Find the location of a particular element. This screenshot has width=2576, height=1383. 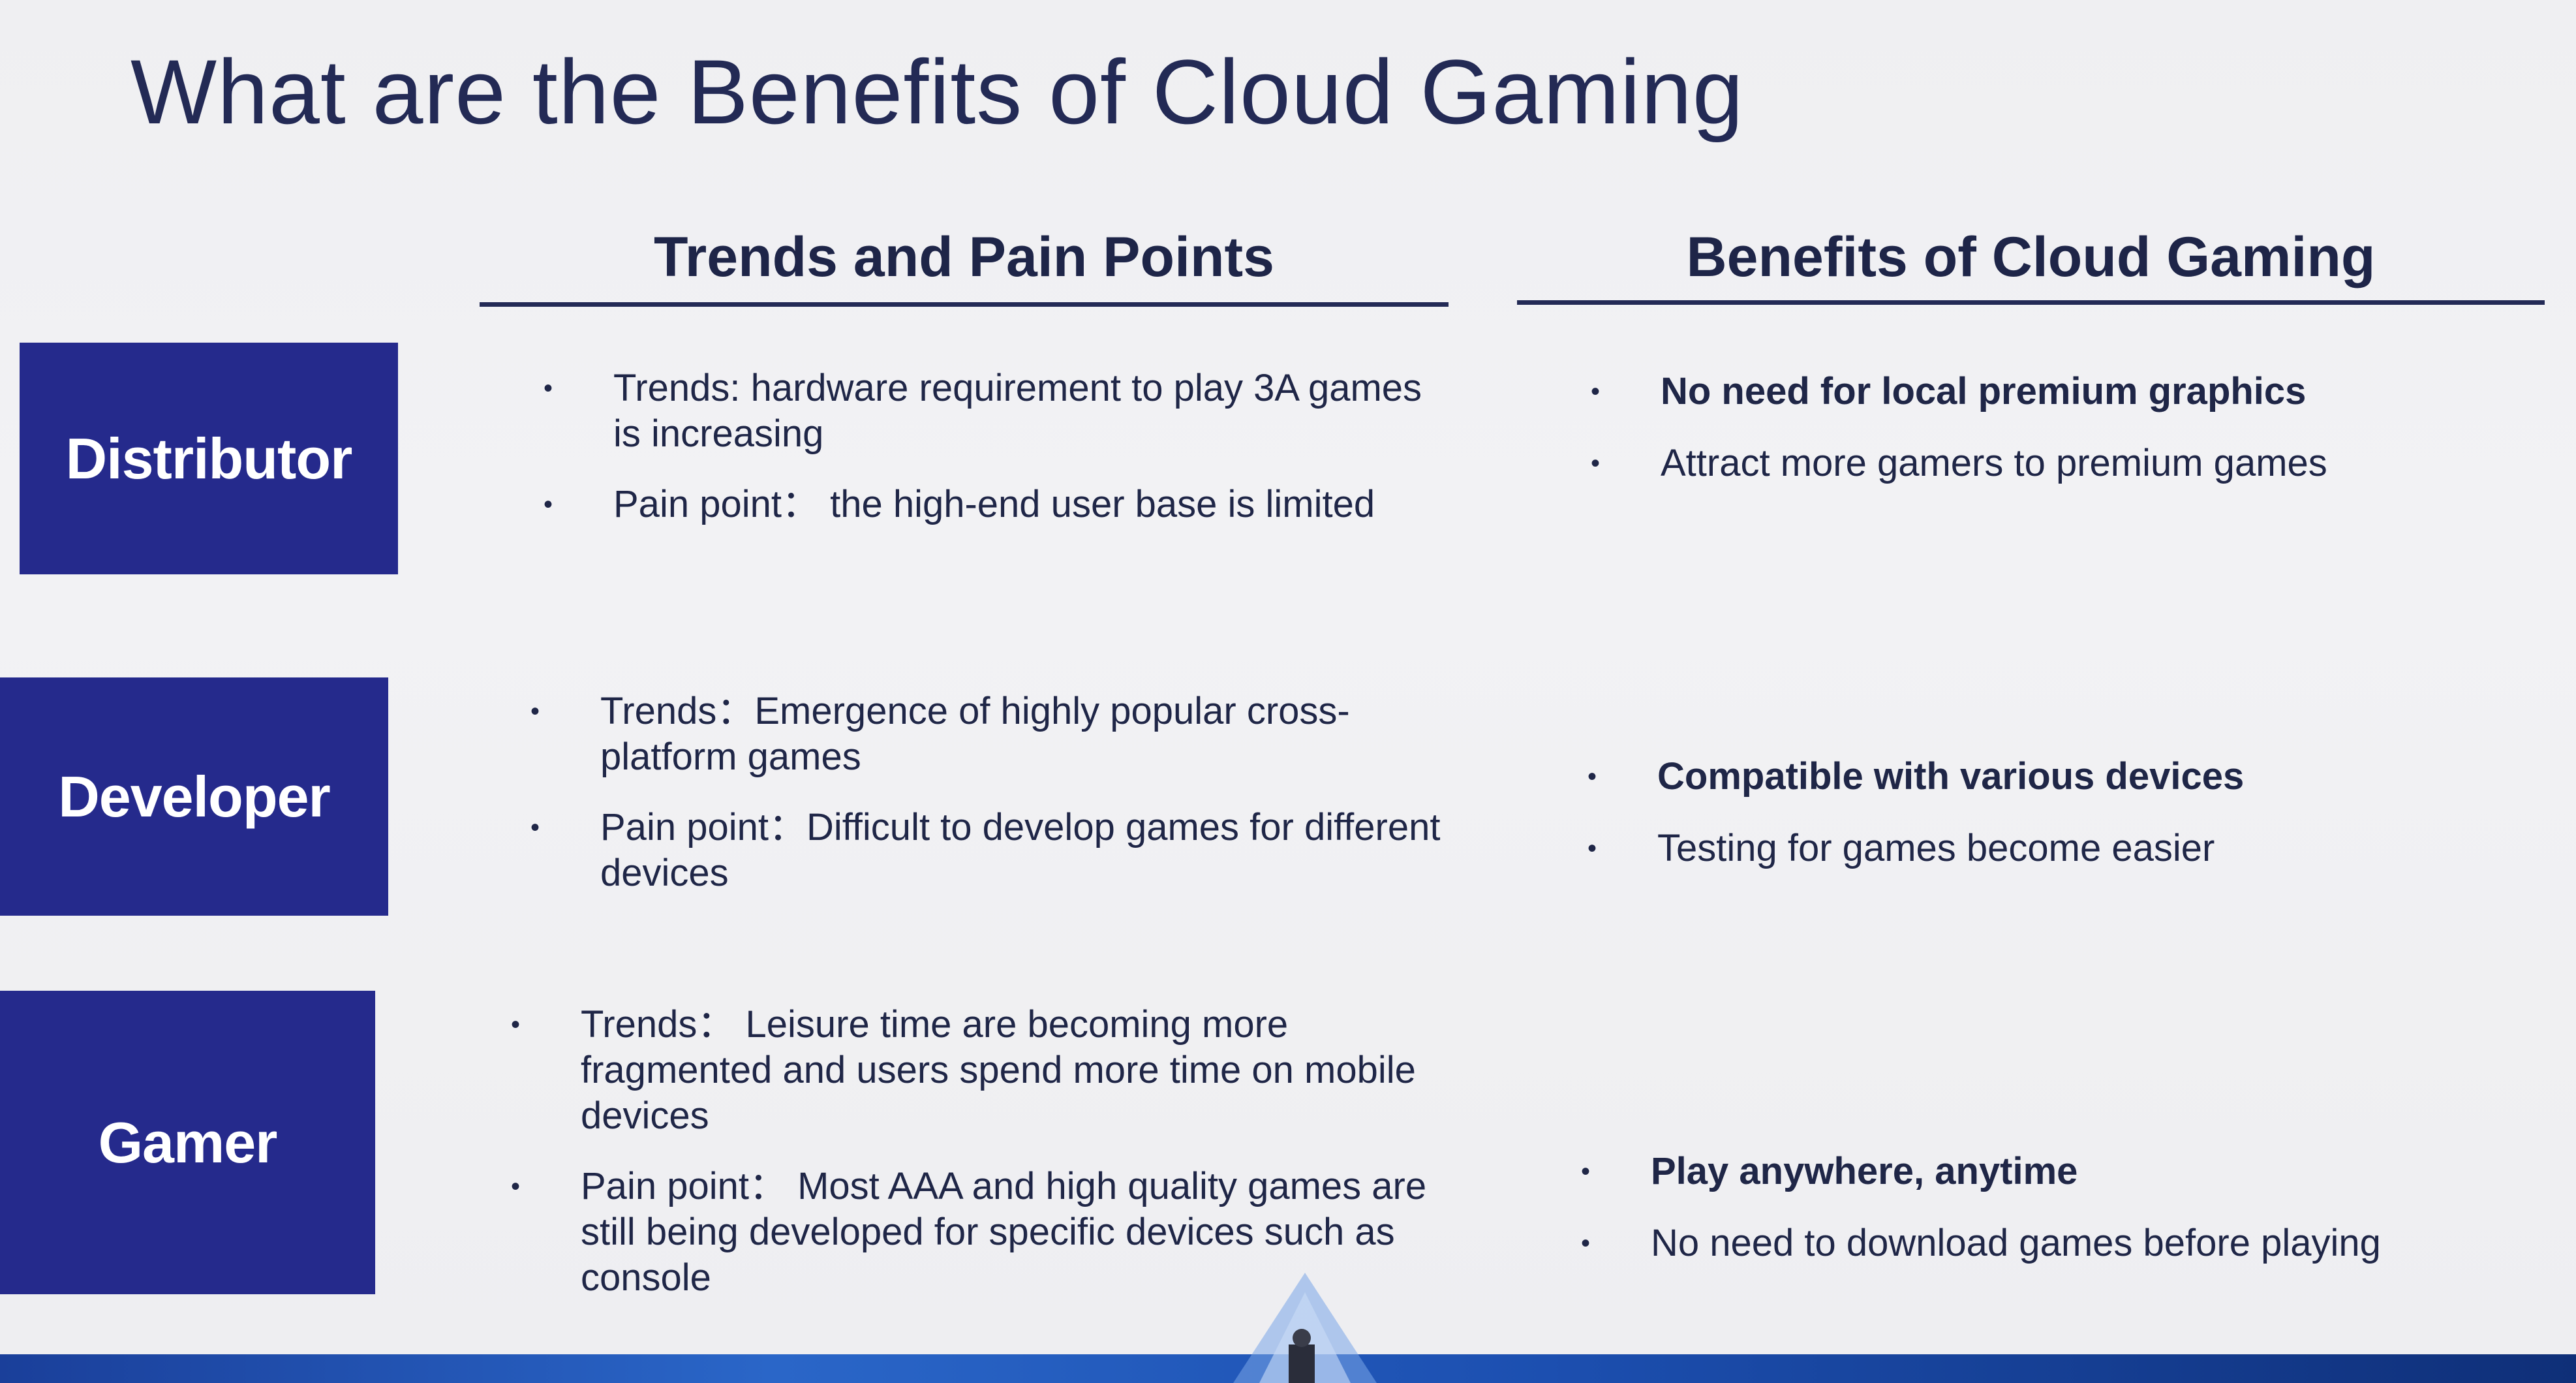

role-box-distributor: Distributor is located at coordinates (209, 458).